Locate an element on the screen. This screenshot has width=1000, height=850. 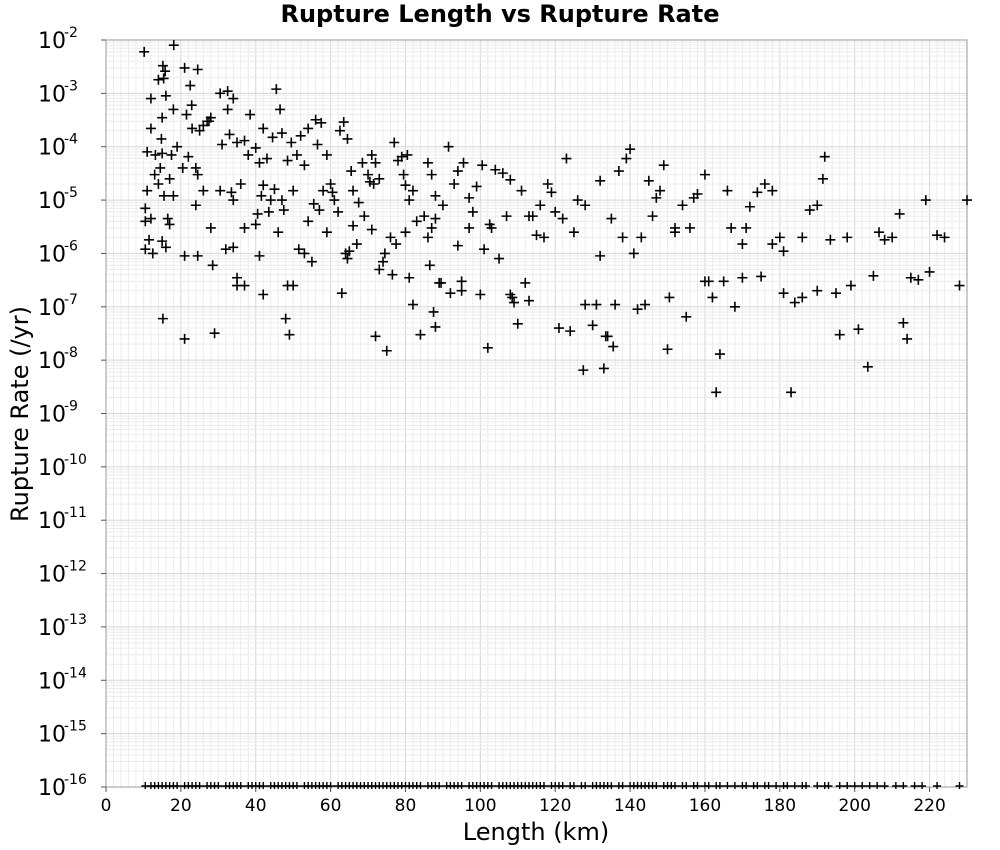
x-tick-label: 220 is located at coordinates (929, 806).